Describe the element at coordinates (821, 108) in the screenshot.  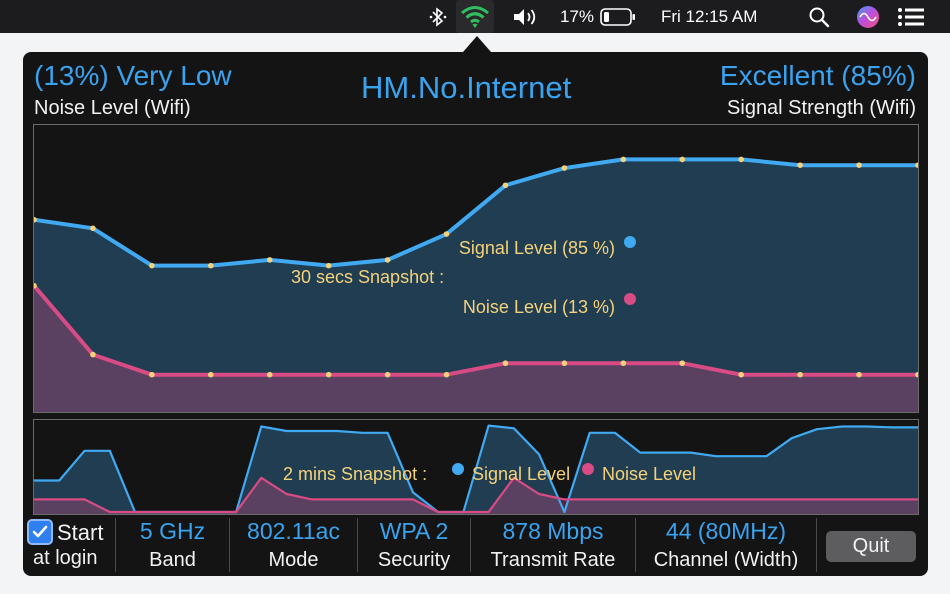
I see `signal-label: Signal Strength (Wifi)` at that location.